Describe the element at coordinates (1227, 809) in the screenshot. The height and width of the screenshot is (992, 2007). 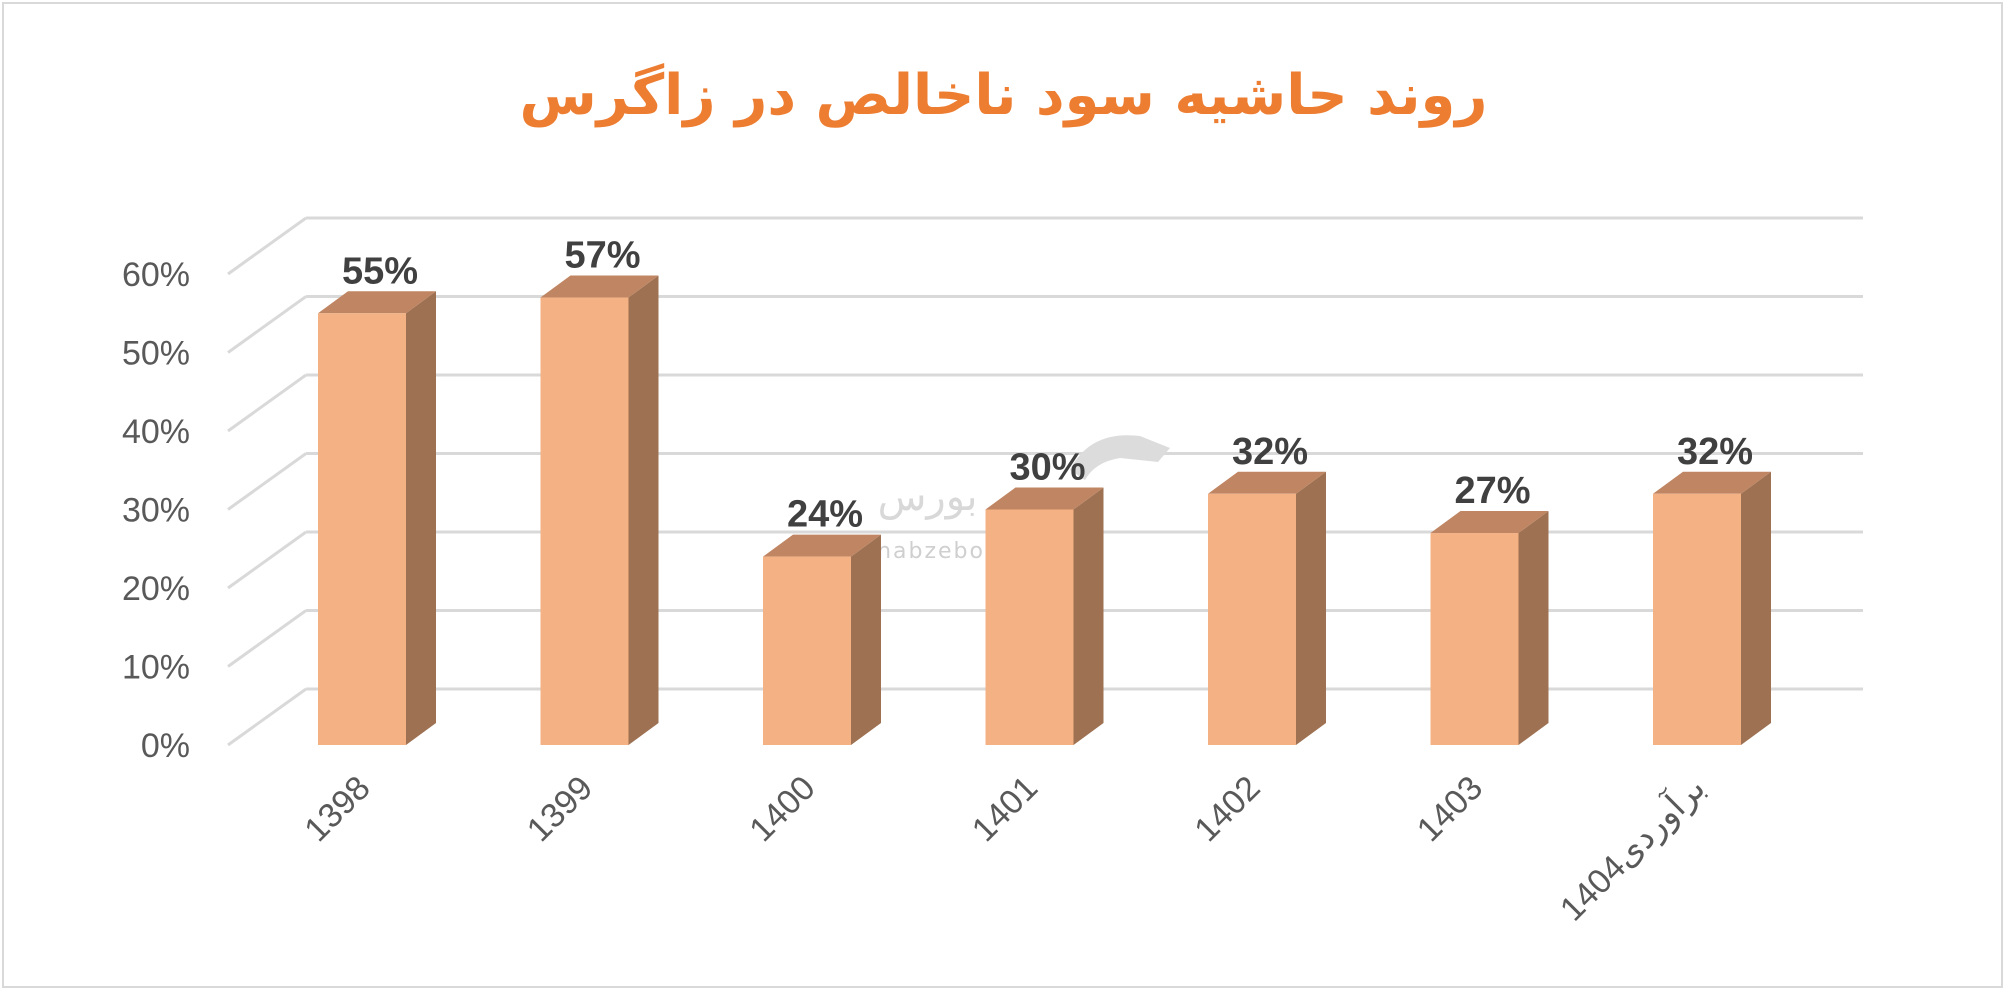
I see `category-label: 1402` at that location.